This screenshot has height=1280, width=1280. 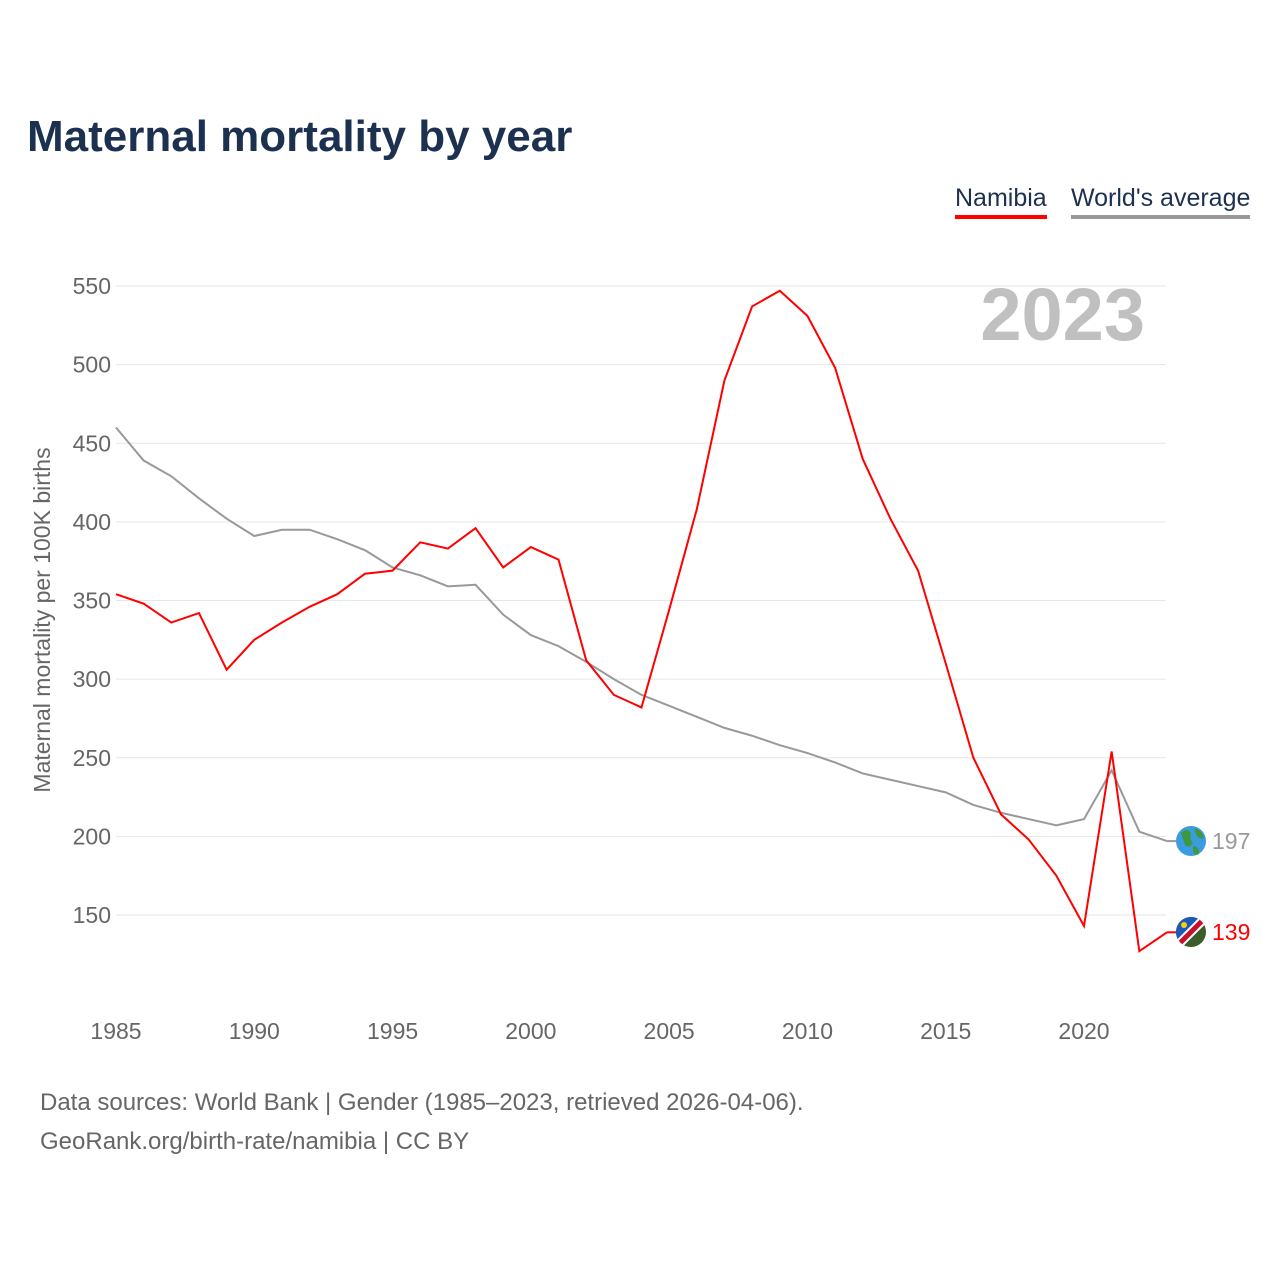 I want to click on y-tick-label: 300, so click(x=92, y=679).